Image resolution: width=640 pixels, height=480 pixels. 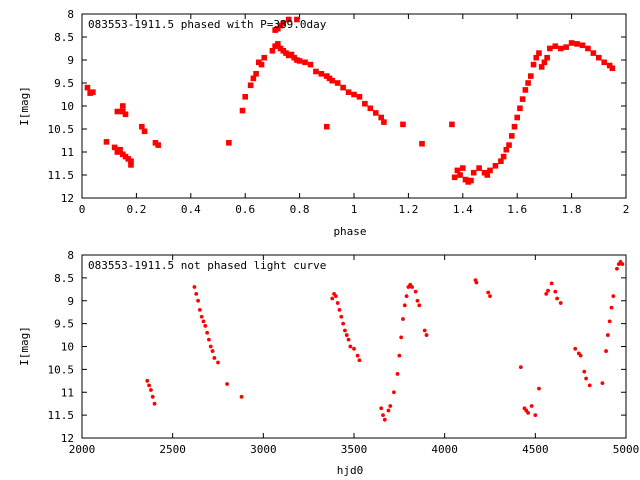 What do you see at coordinates (67, 392) in the screenshot?
I see `y-tick-label: 11` at bounding box center [67, 392].